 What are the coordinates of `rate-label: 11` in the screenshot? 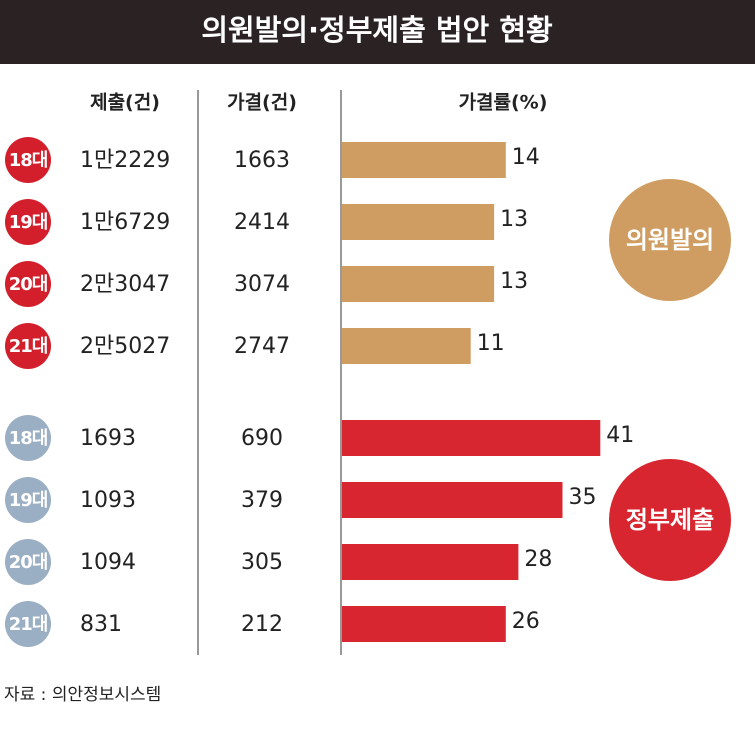 It's located at (491, 343).